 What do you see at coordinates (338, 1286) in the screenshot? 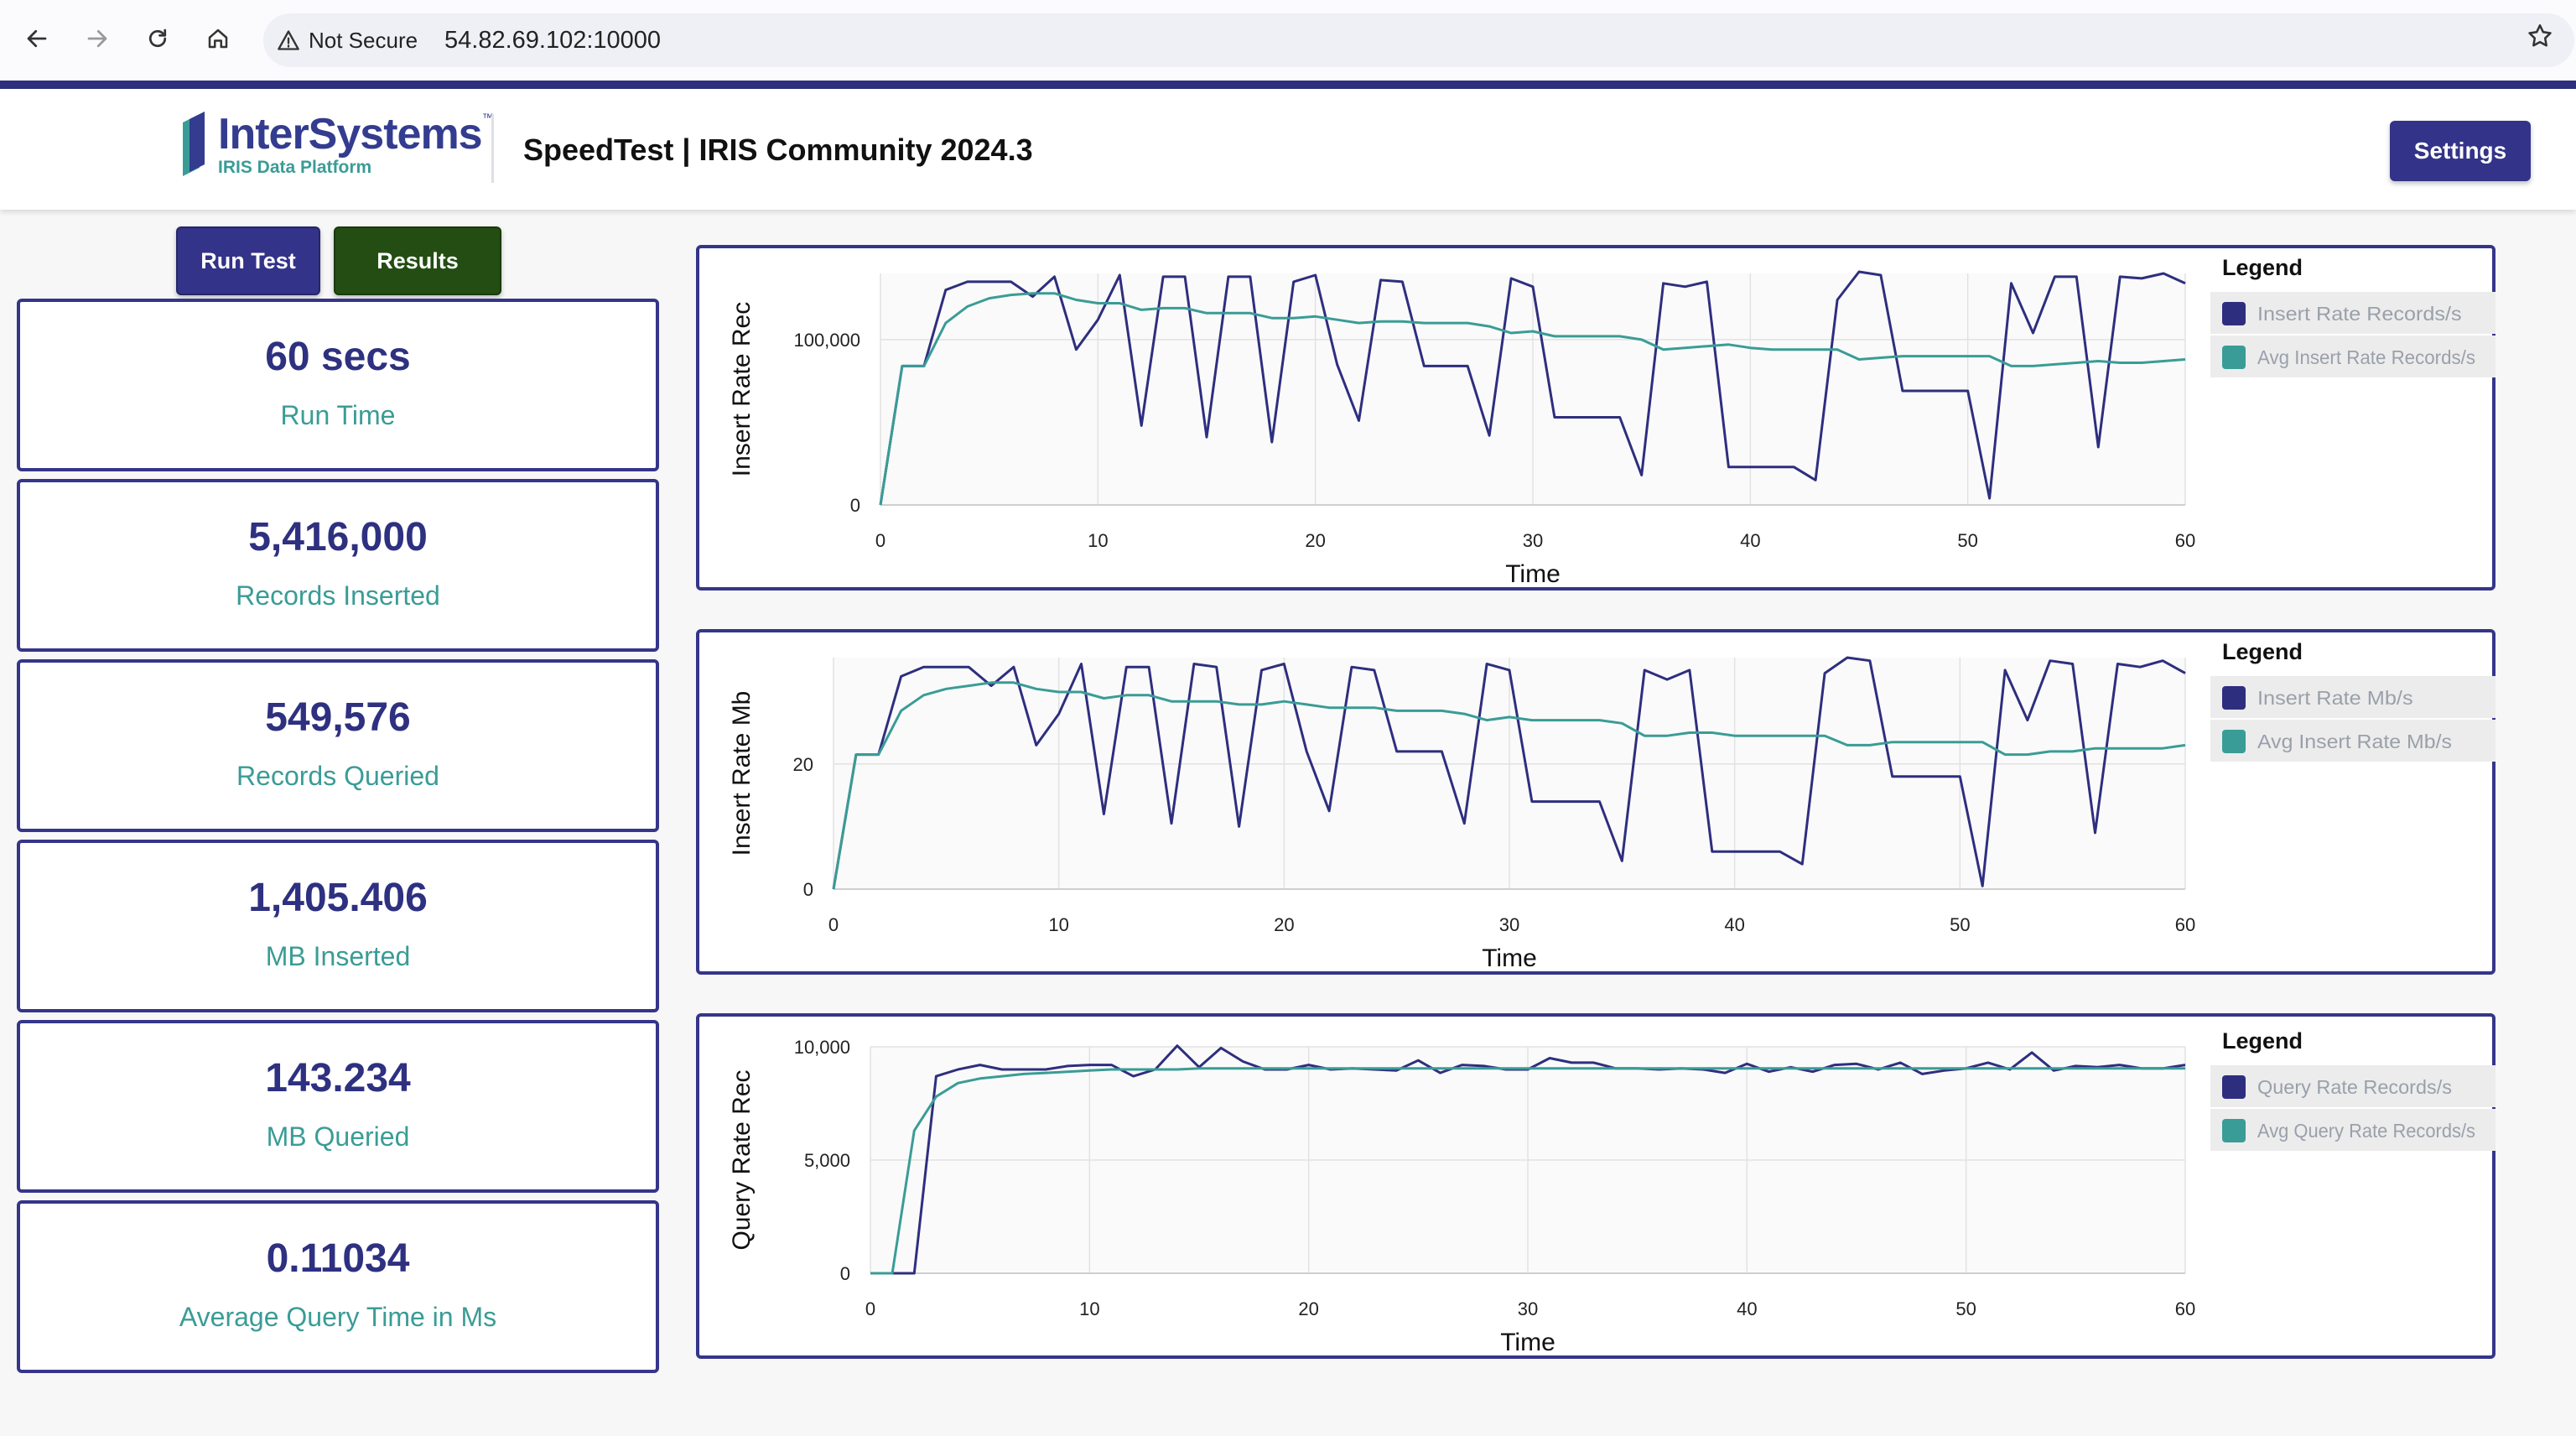
I see `stat-card-avg-query-time: 0.11034 Average Query Time in Ms` at bounding box center [338, 1286].